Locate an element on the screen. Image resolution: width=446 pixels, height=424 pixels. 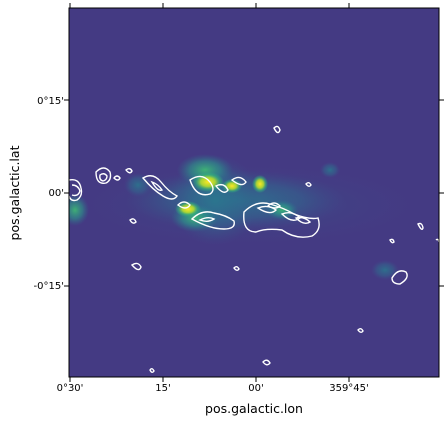
y-axis-label: pos.galactic.lat is located at coordinates (14, 192).